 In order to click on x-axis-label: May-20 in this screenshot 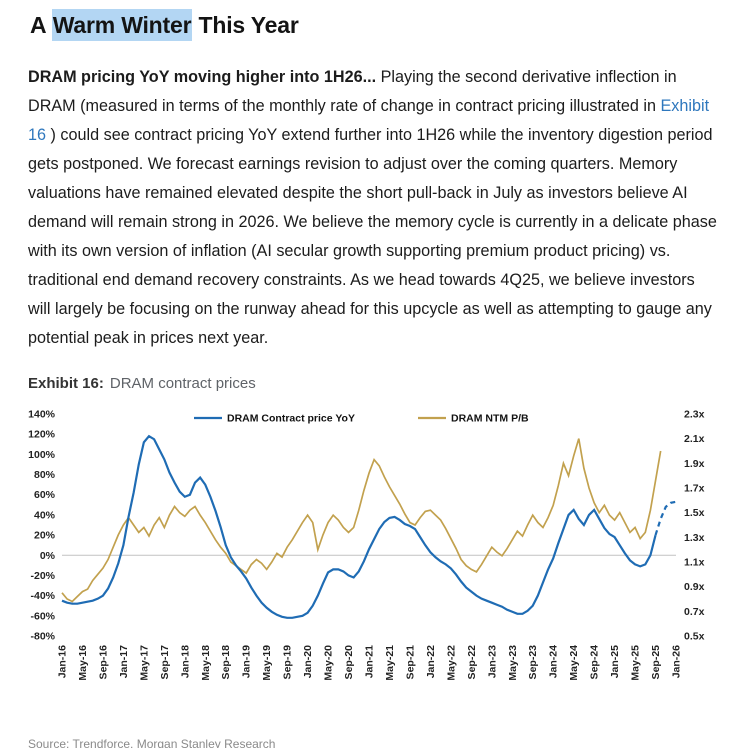, I will do `click(329, 663)`.